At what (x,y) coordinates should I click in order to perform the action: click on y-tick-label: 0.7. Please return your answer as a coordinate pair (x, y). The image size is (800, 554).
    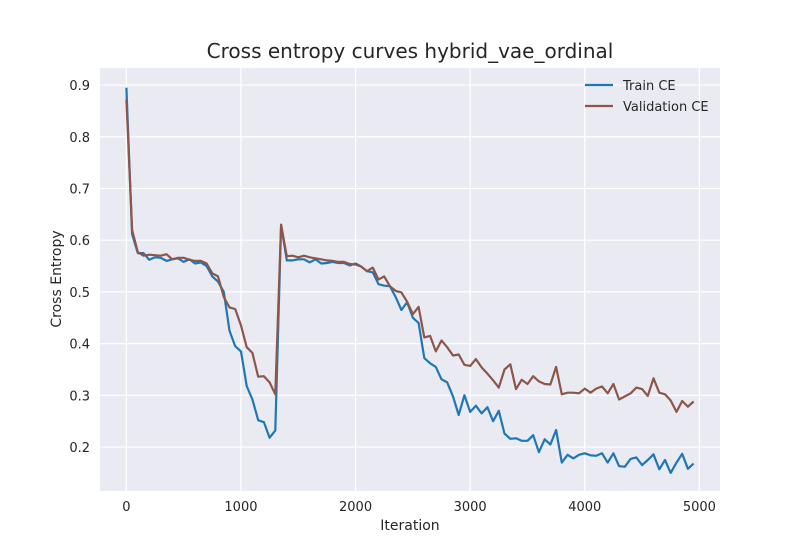
    Looking at the image, I should click on (79, 189).